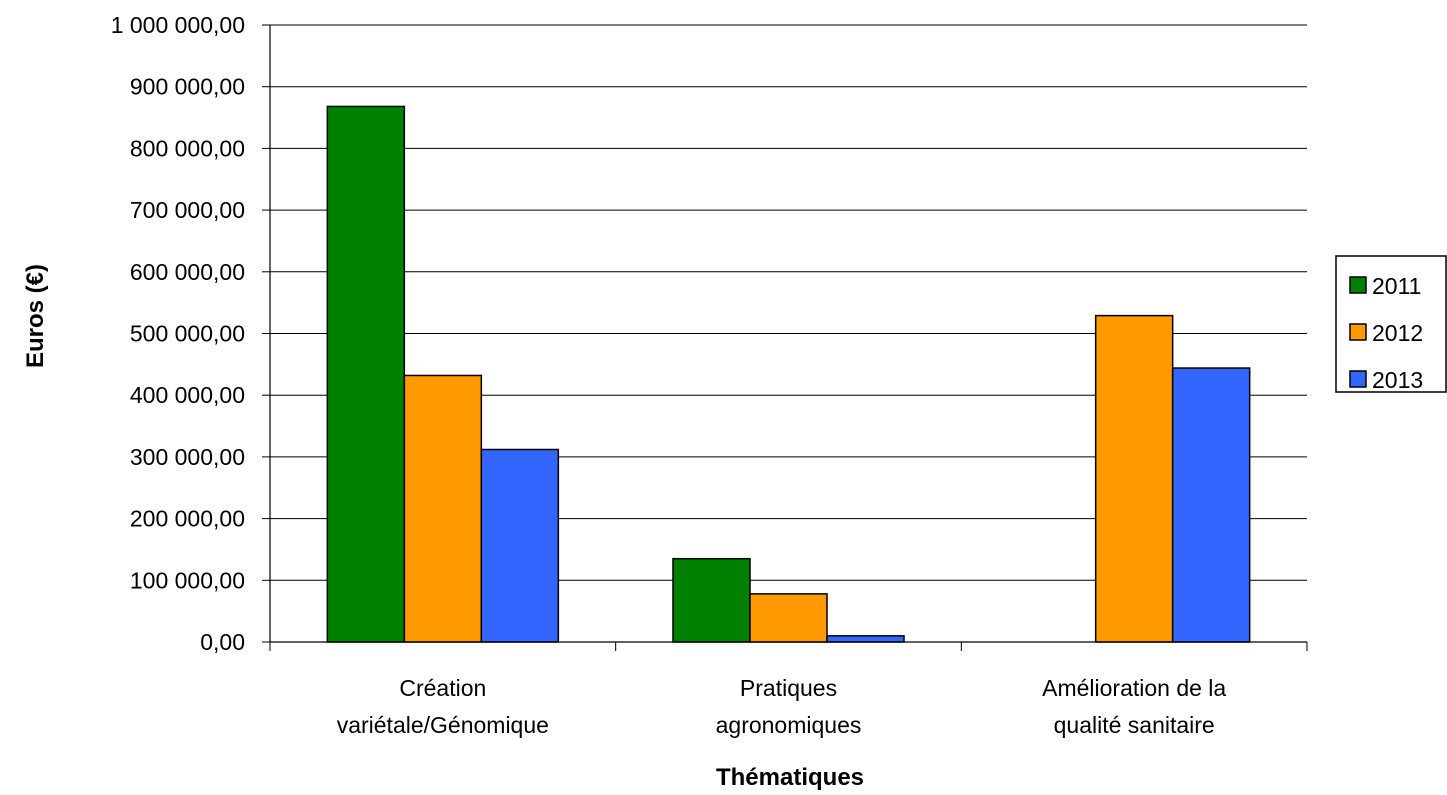 The width and height of the screenshot is (1447, 795). Describe the element at coordinates (789, 725) in the screenshot. I see `x-category-label-line: agronomiques` at that location.